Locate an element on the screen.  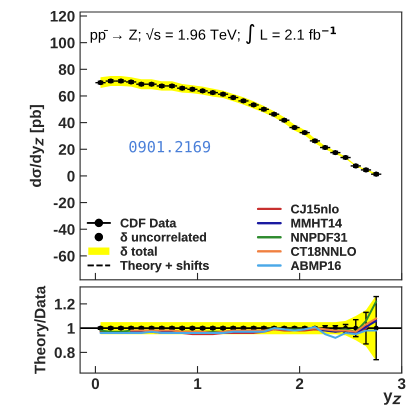
legend-label: NNPDF31 is located at coordinates (319, 237).